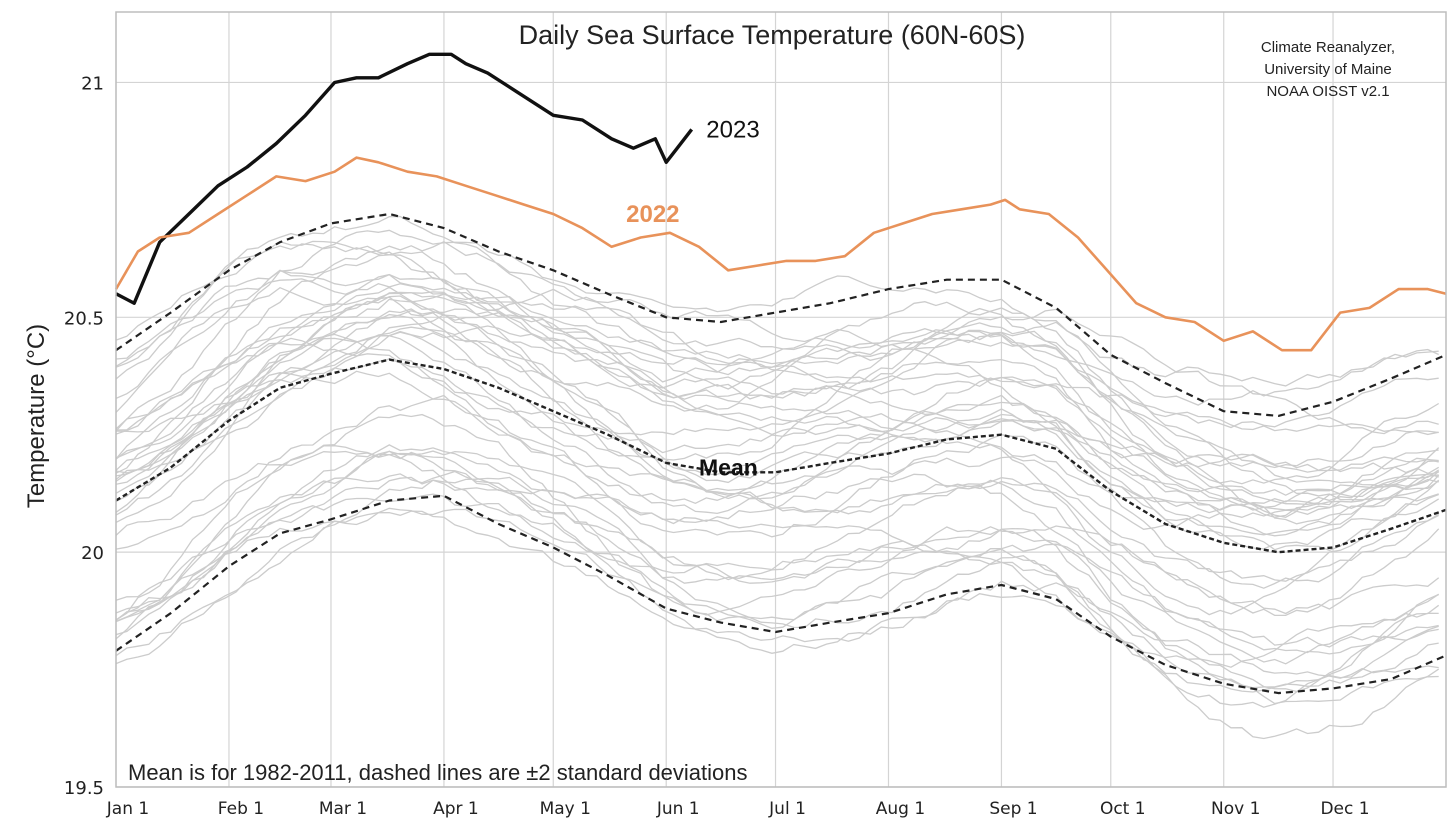 This screenshot has height=833, width=1456. What do you see at coordinates (772, 35) in the screenshot?
I see `chart-title: Daily Sea Surface Temperature (60N-60S)` at bounding box center [772, 35].